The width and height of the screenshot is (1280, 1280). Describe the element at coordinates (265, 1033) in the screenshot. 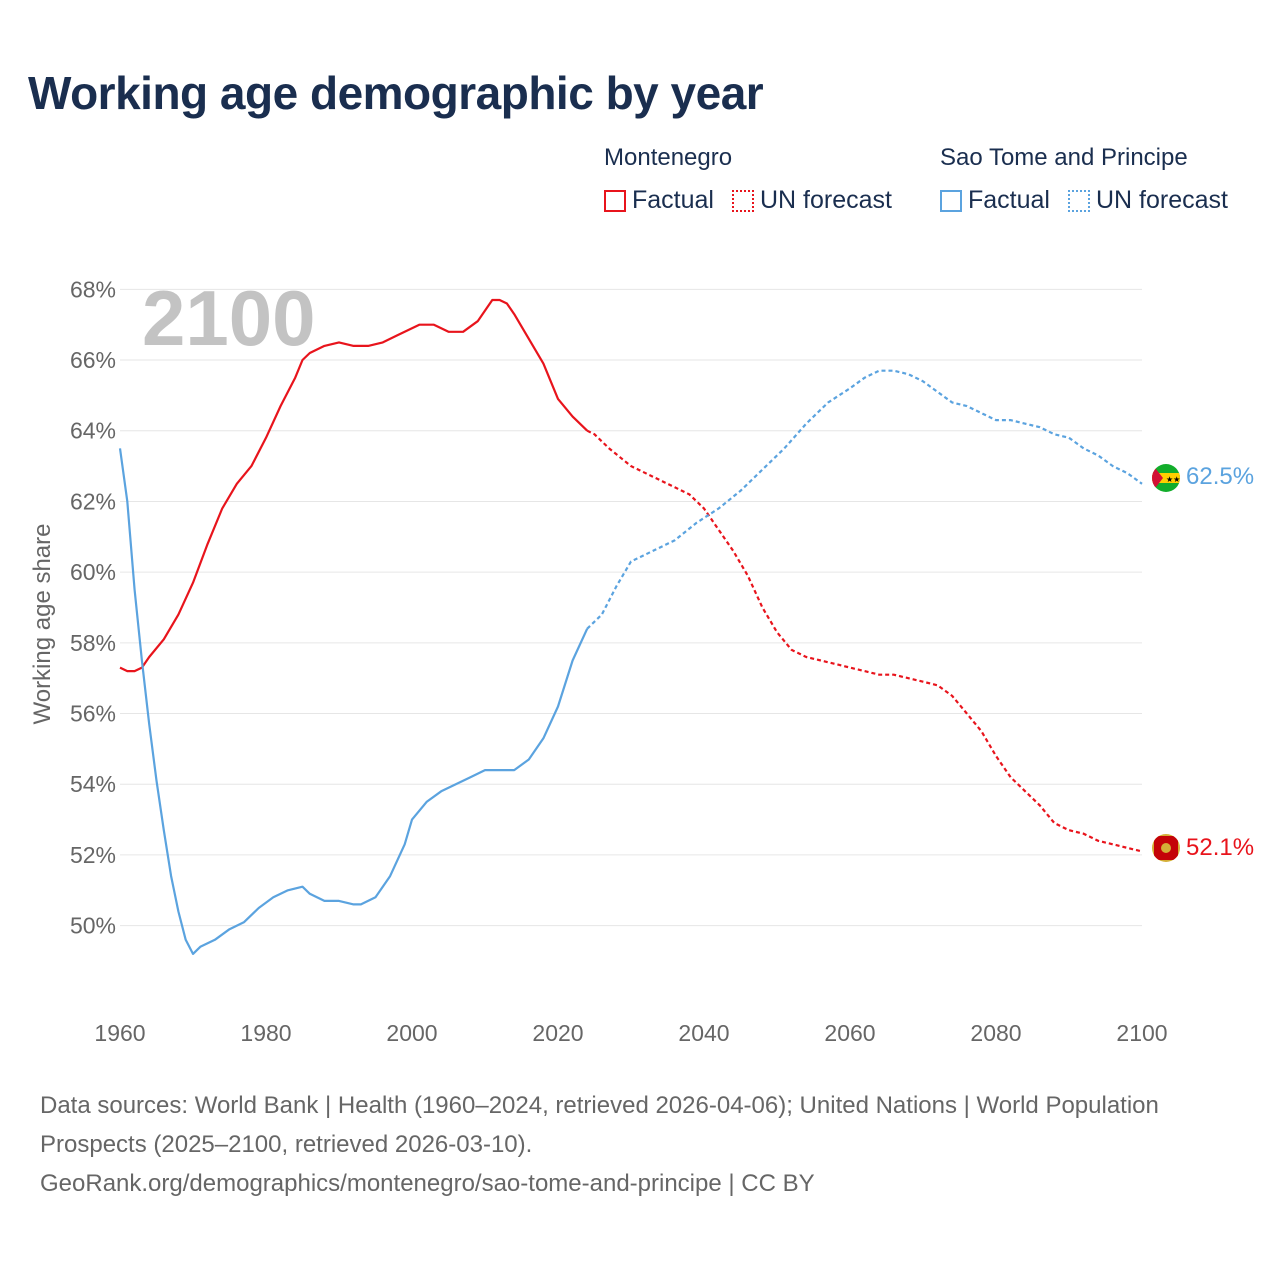

I see `x-tick-label: 1980` at that location.